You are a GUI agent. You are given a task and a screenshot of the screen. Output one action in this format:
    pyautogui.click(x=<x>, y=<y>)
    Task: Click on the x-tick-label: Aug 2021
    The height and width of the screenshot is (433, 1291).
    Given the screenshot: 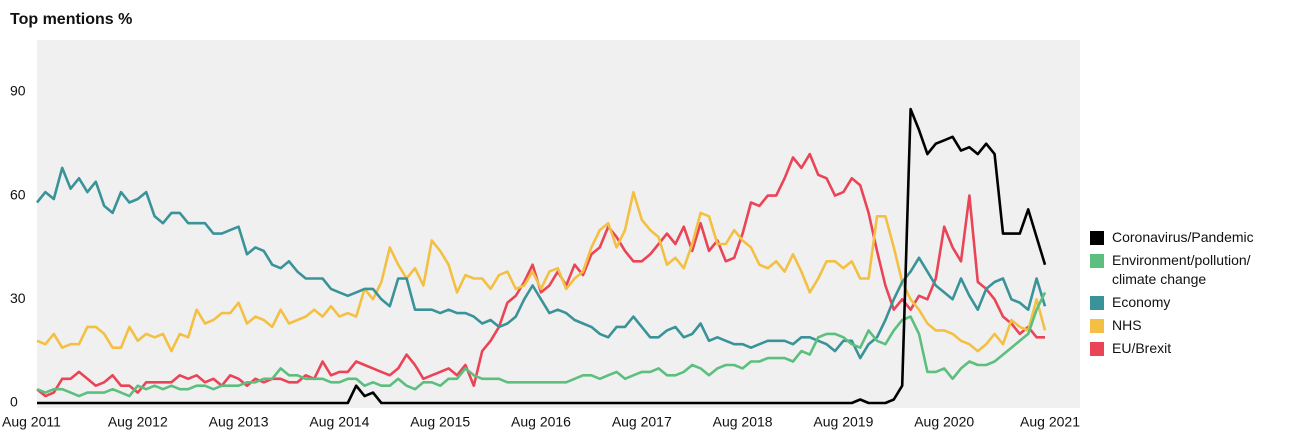 What is the action you would take?
    pyautogui.click(x=1050, y=422)
    